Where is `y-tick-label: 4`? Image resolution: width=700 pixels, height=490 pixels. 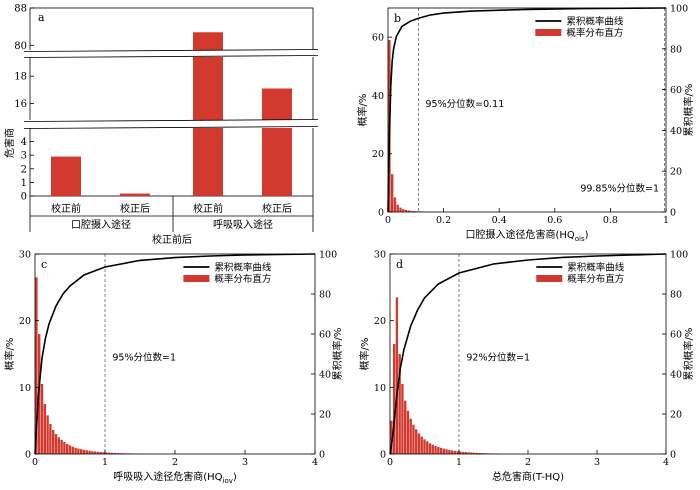
y-tick-label: 4 is located at coordinates (24, 142).